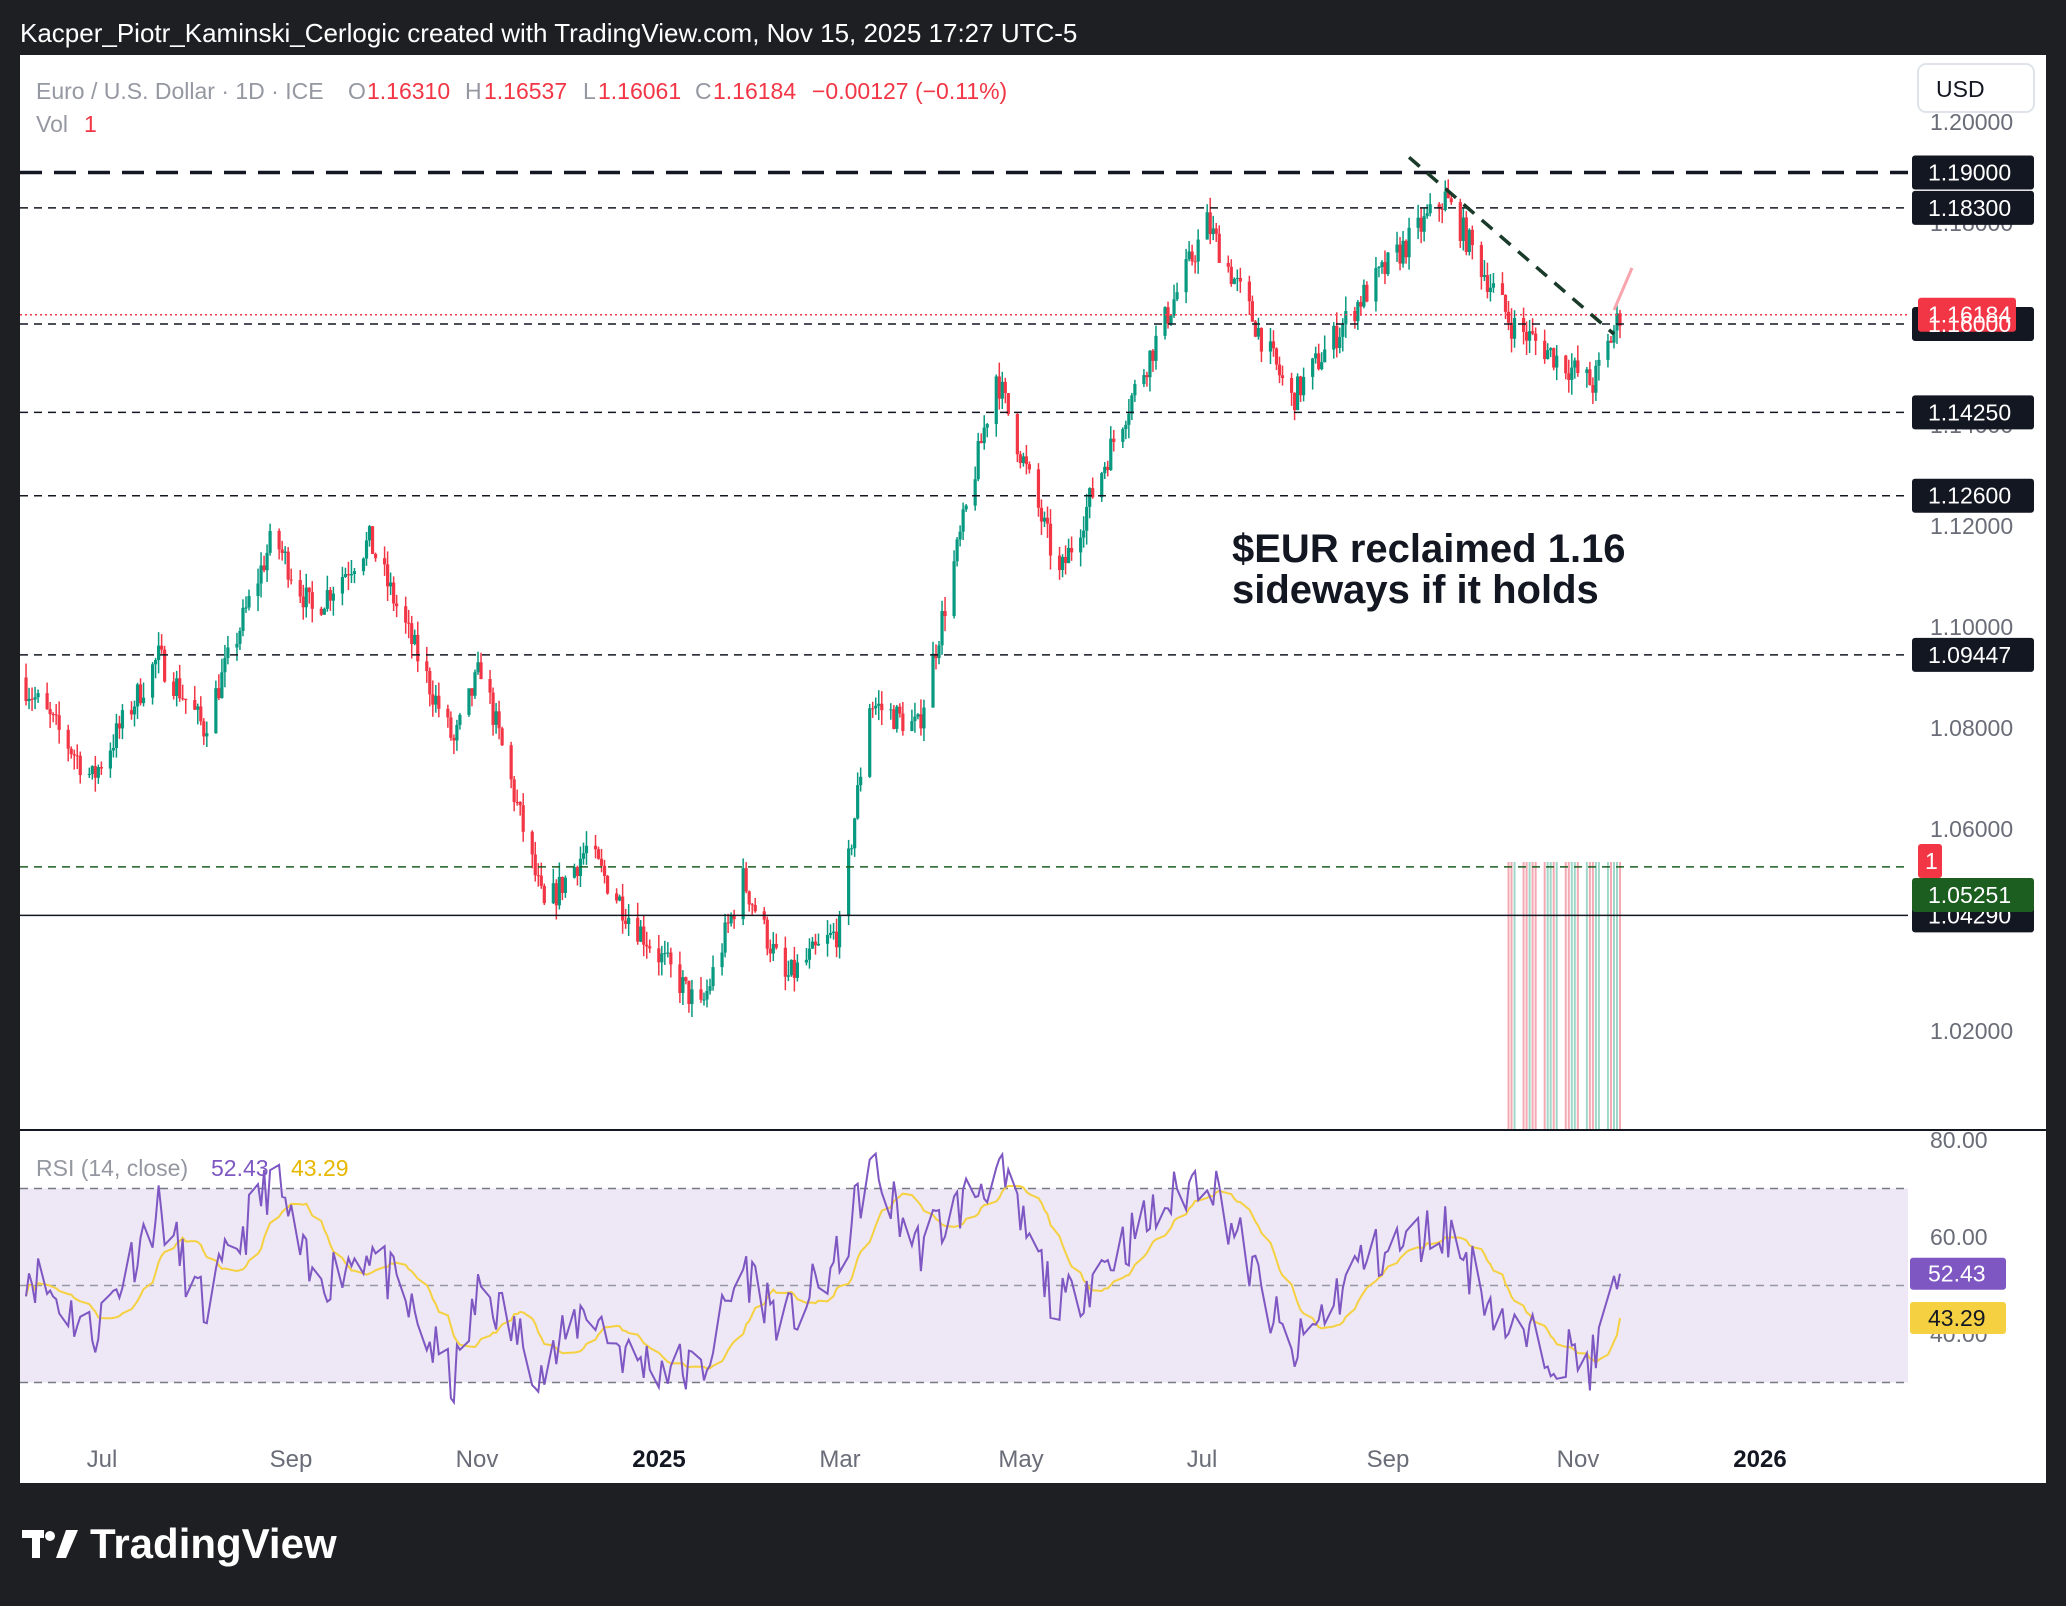 This screenshot has height=1606, width=2066. What do you see at coordinates (213, 1543) in the screenshot?
I see `brand-name: TradingView` at bounding box center [213, 1543].